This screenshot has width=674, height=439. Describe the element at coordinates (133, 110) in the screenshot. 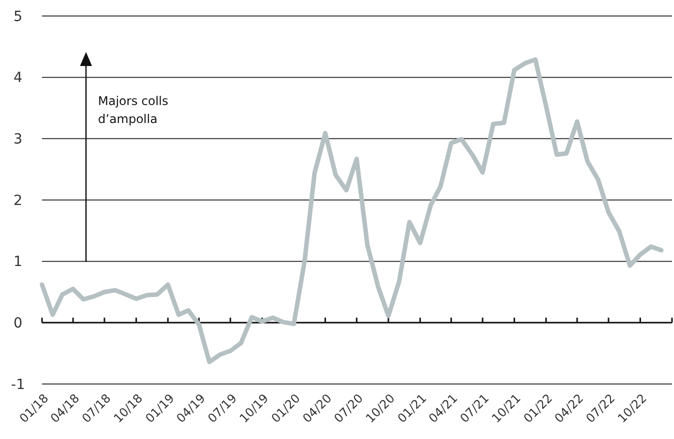

I see `annotation: Majors colls d’ampolla` at that location.